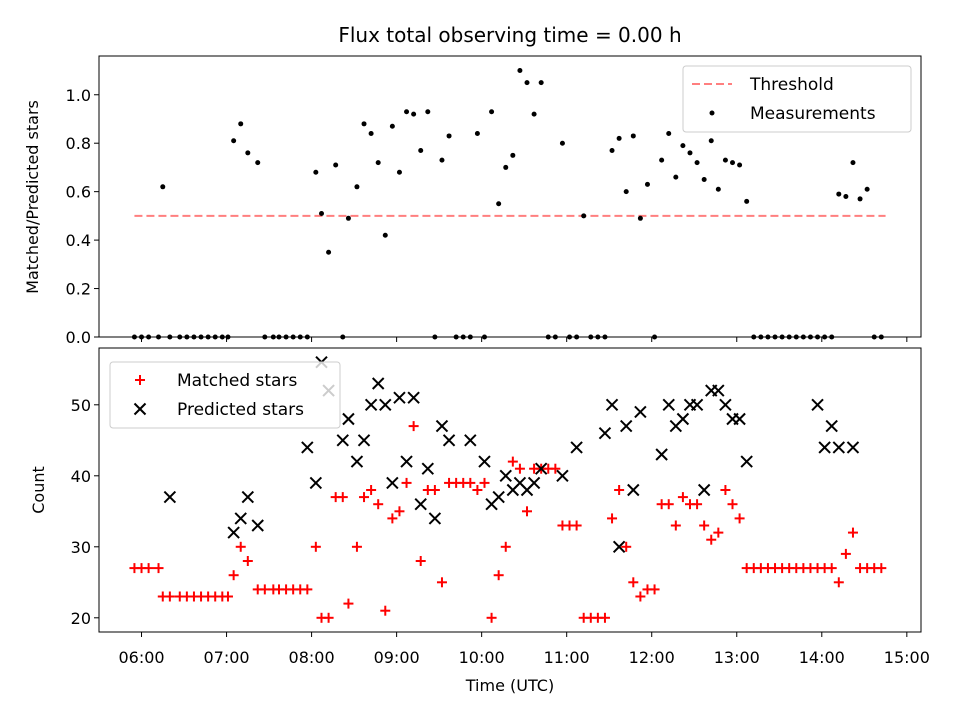 The height and width of the screenshot is (720, 960). What do you see at coordinates (78, 192) in the screenshot?
I see `top-ytick-label: 0.6` at bounding box center [78, 192].